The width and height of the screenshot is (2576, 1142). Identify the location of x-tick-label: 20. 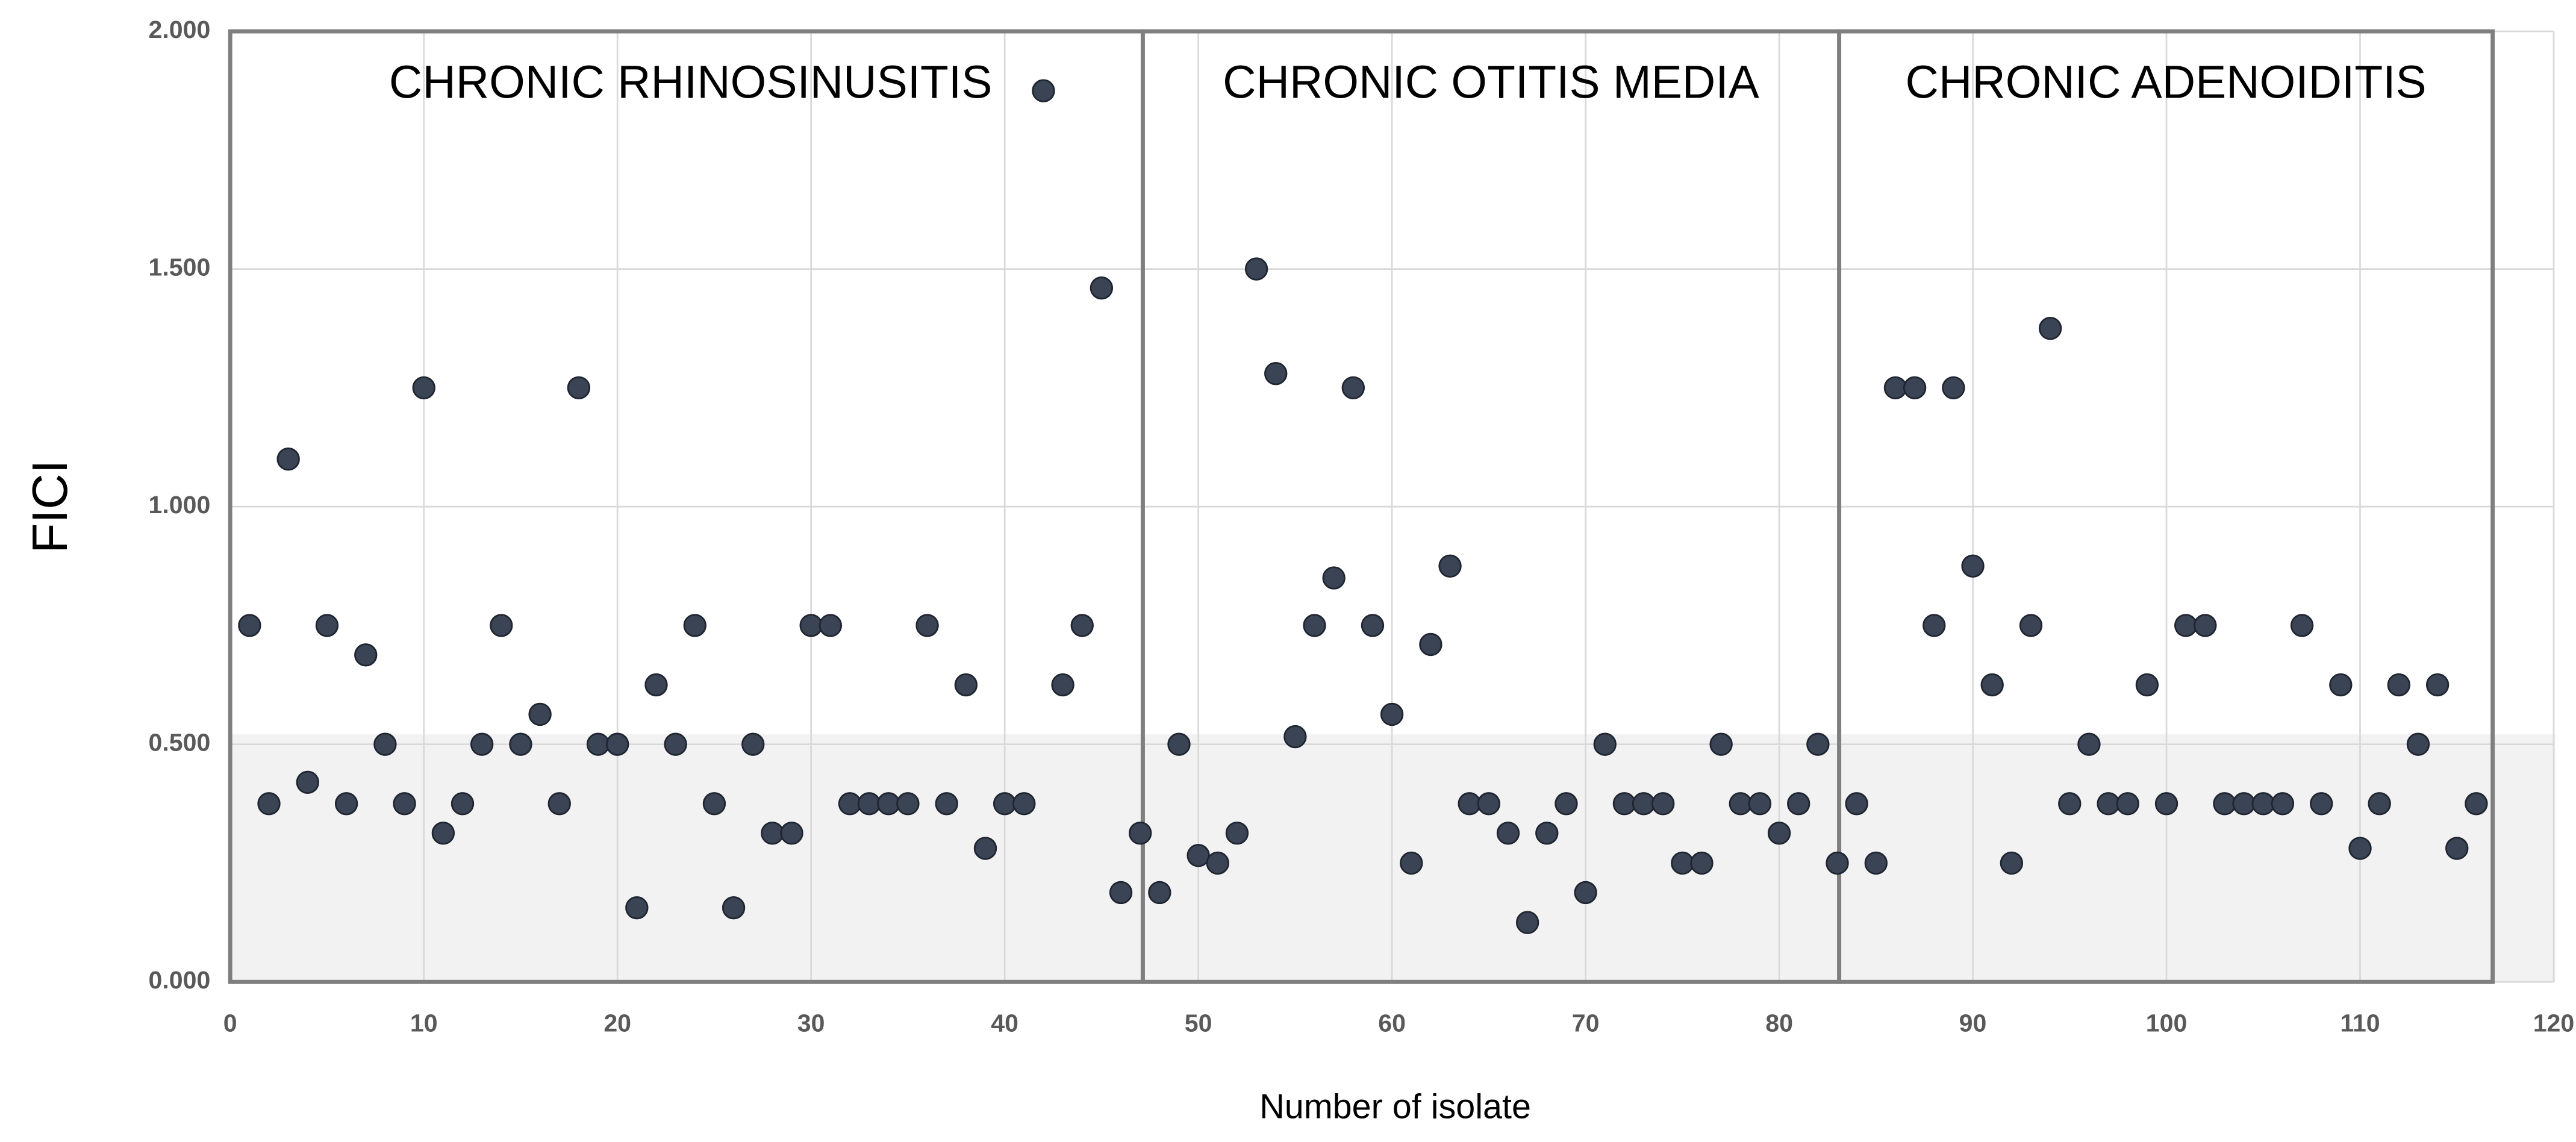
(617, 1023).